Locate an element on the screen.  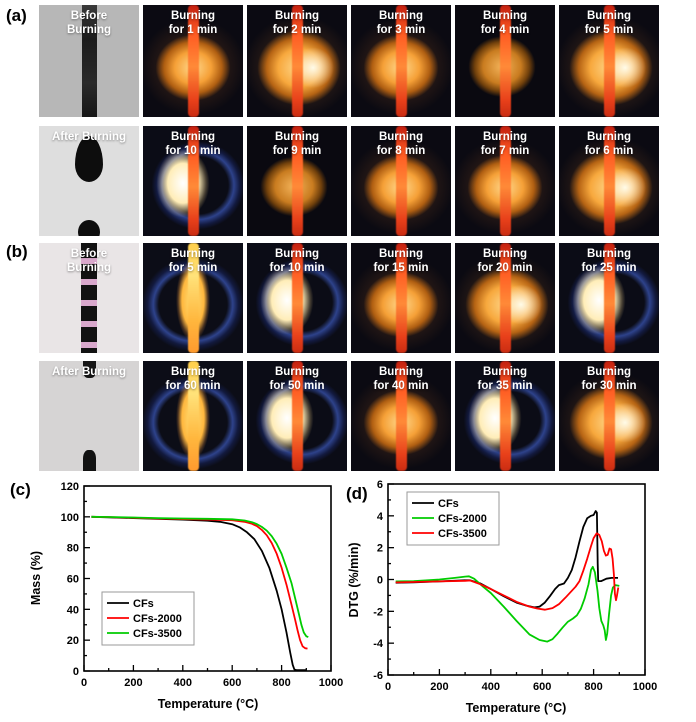
photo-tile: Burning for 4 min is located at coordinates (505, 61).